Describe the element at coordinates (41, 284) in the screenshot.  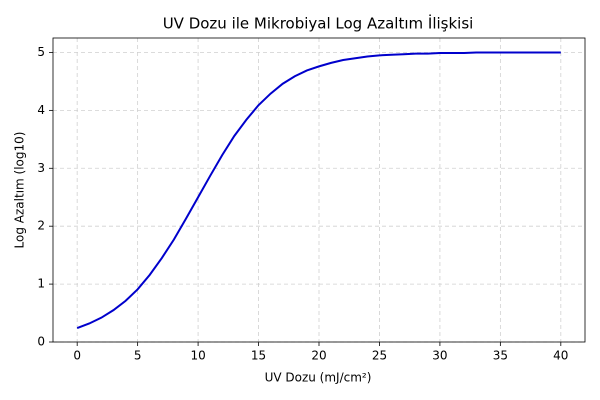
I see `y-tick-label: 1` at that location.